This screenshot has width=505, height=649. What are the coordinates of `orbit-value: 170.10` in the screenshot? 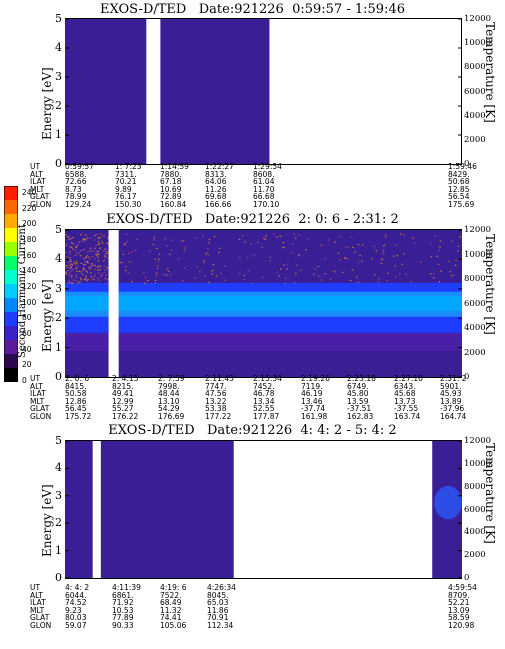 It's located at (266, 204).